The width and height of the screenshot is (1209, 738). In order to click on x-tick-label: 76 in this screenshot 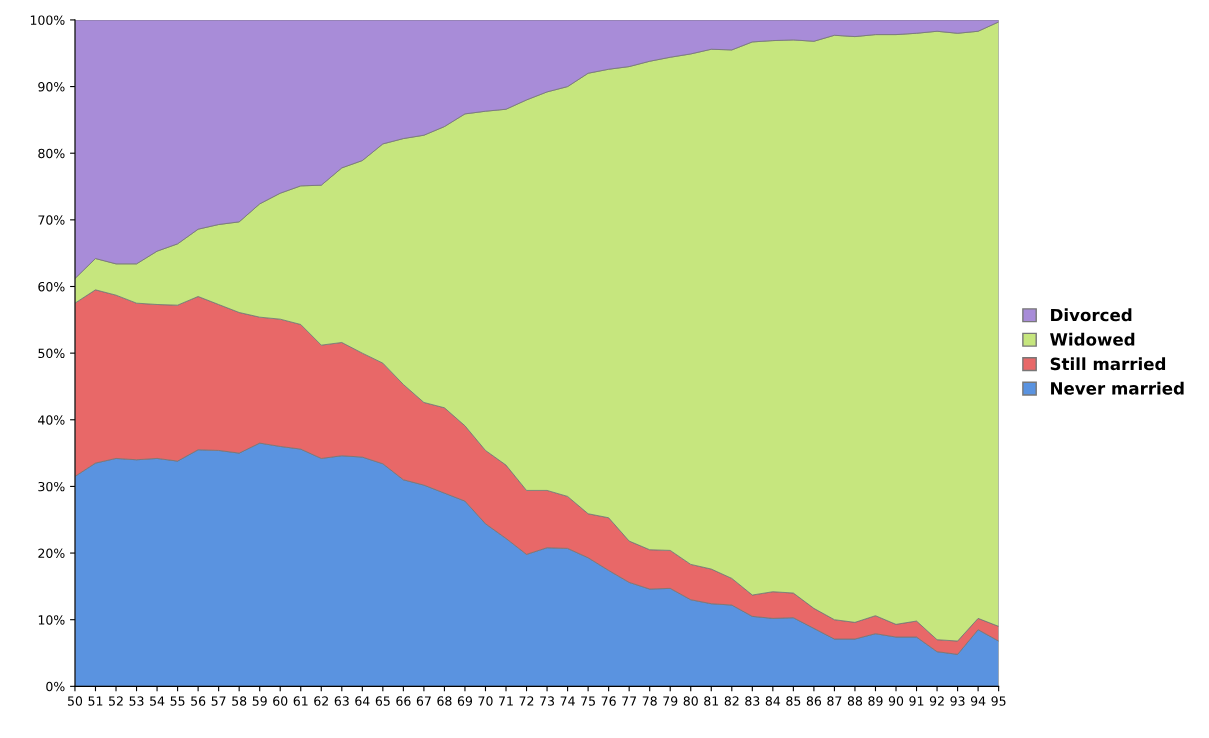, I will do `click(608, 701)`.